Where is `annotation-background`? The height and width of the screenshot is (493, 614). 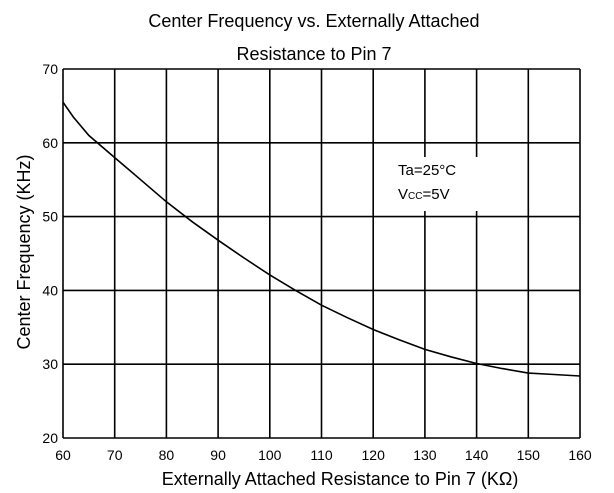
annotation-background is located at coordinates (435, 184).